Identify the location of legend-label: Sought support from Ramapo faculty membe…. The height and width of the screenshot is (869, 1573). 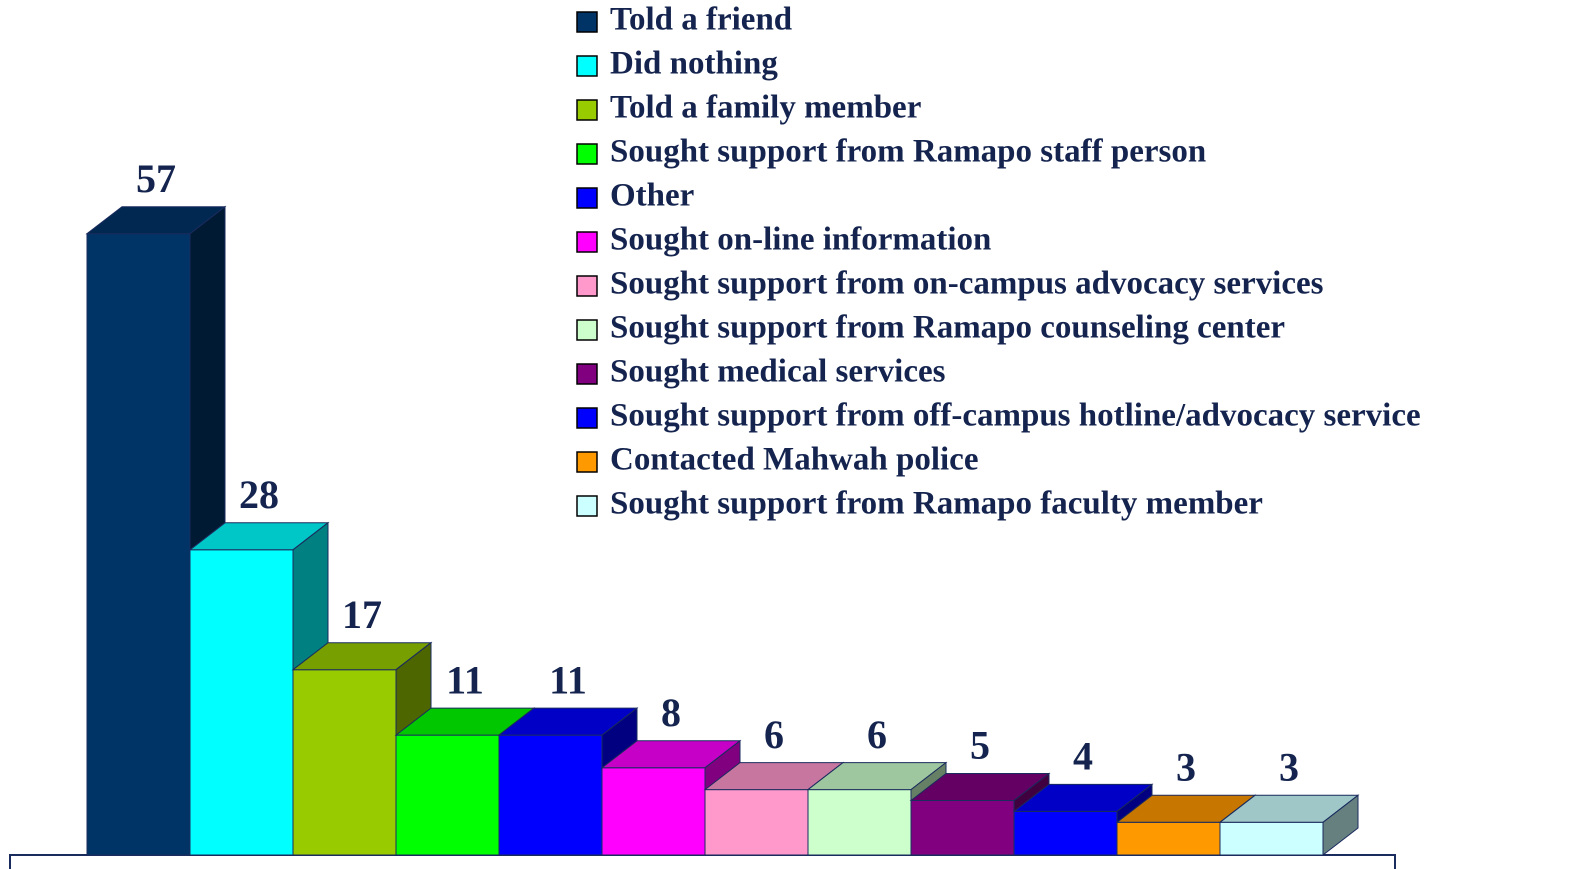
(936, 504).